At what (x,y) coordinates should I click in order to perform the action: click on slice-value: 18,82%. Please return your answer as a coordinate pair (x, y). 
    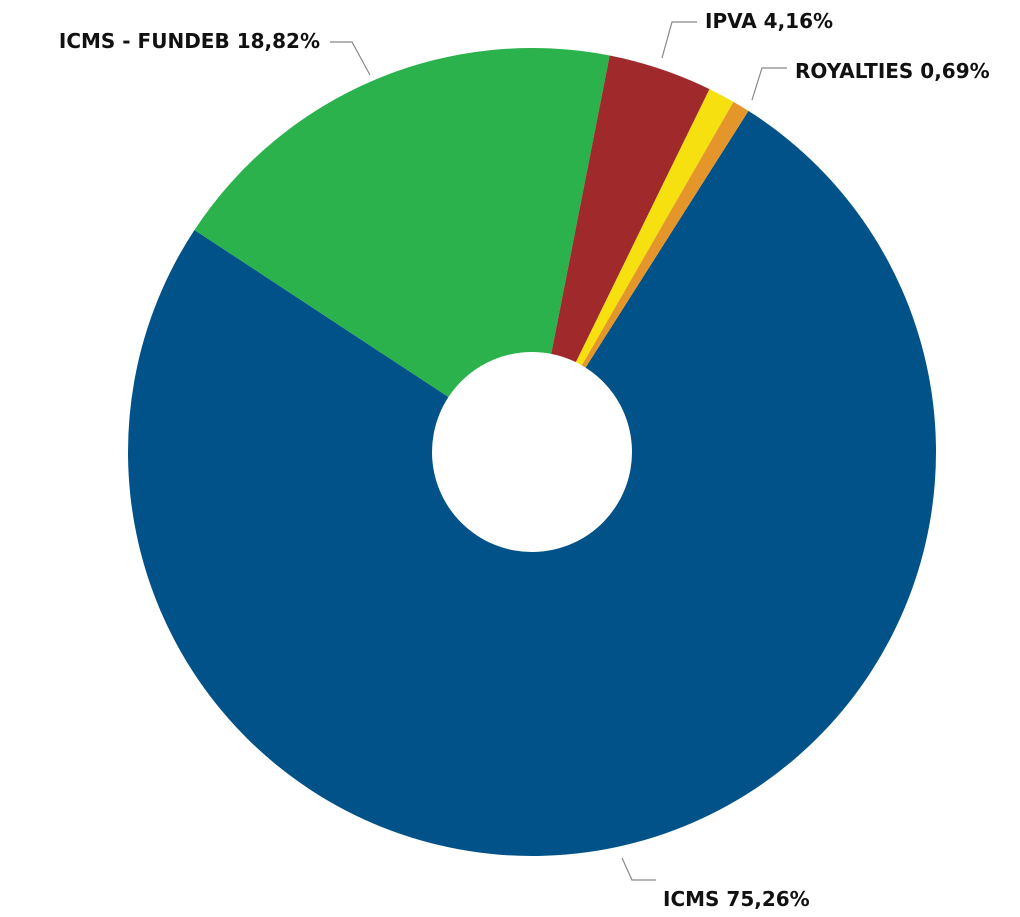
    Looking at the image, I should click on (278, 41).